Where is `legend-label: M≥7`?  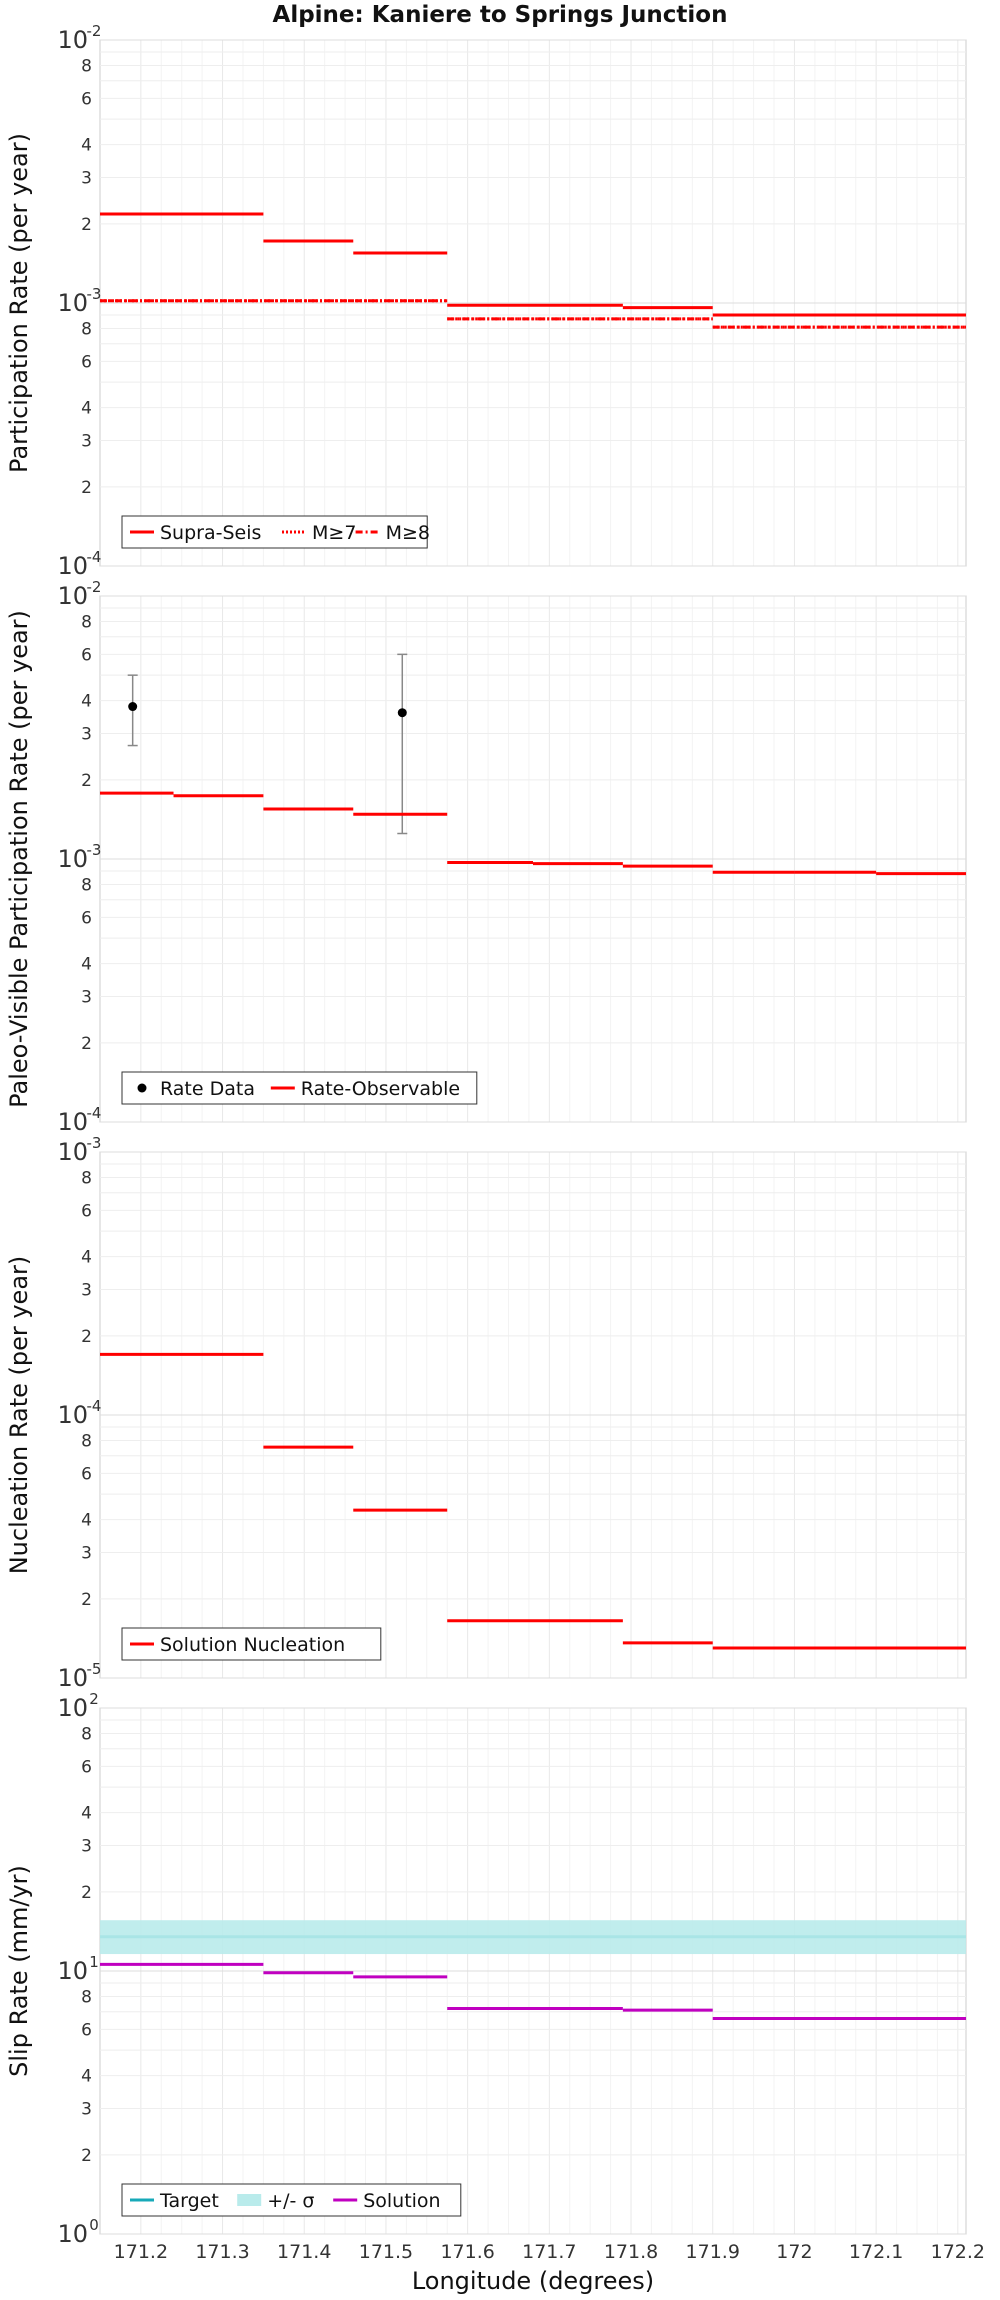 legend-label: M≥7 is located at coordinates (334, 533).